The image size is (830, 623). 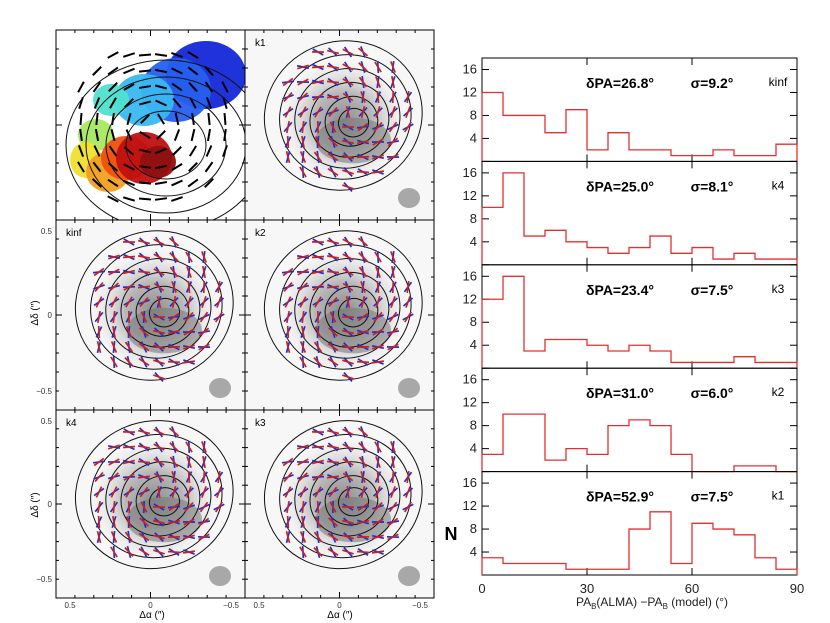 What do you see at coordinates (111, 100) in the screenshot?
I see `velocity-blob` at bounding box center [111, 100].